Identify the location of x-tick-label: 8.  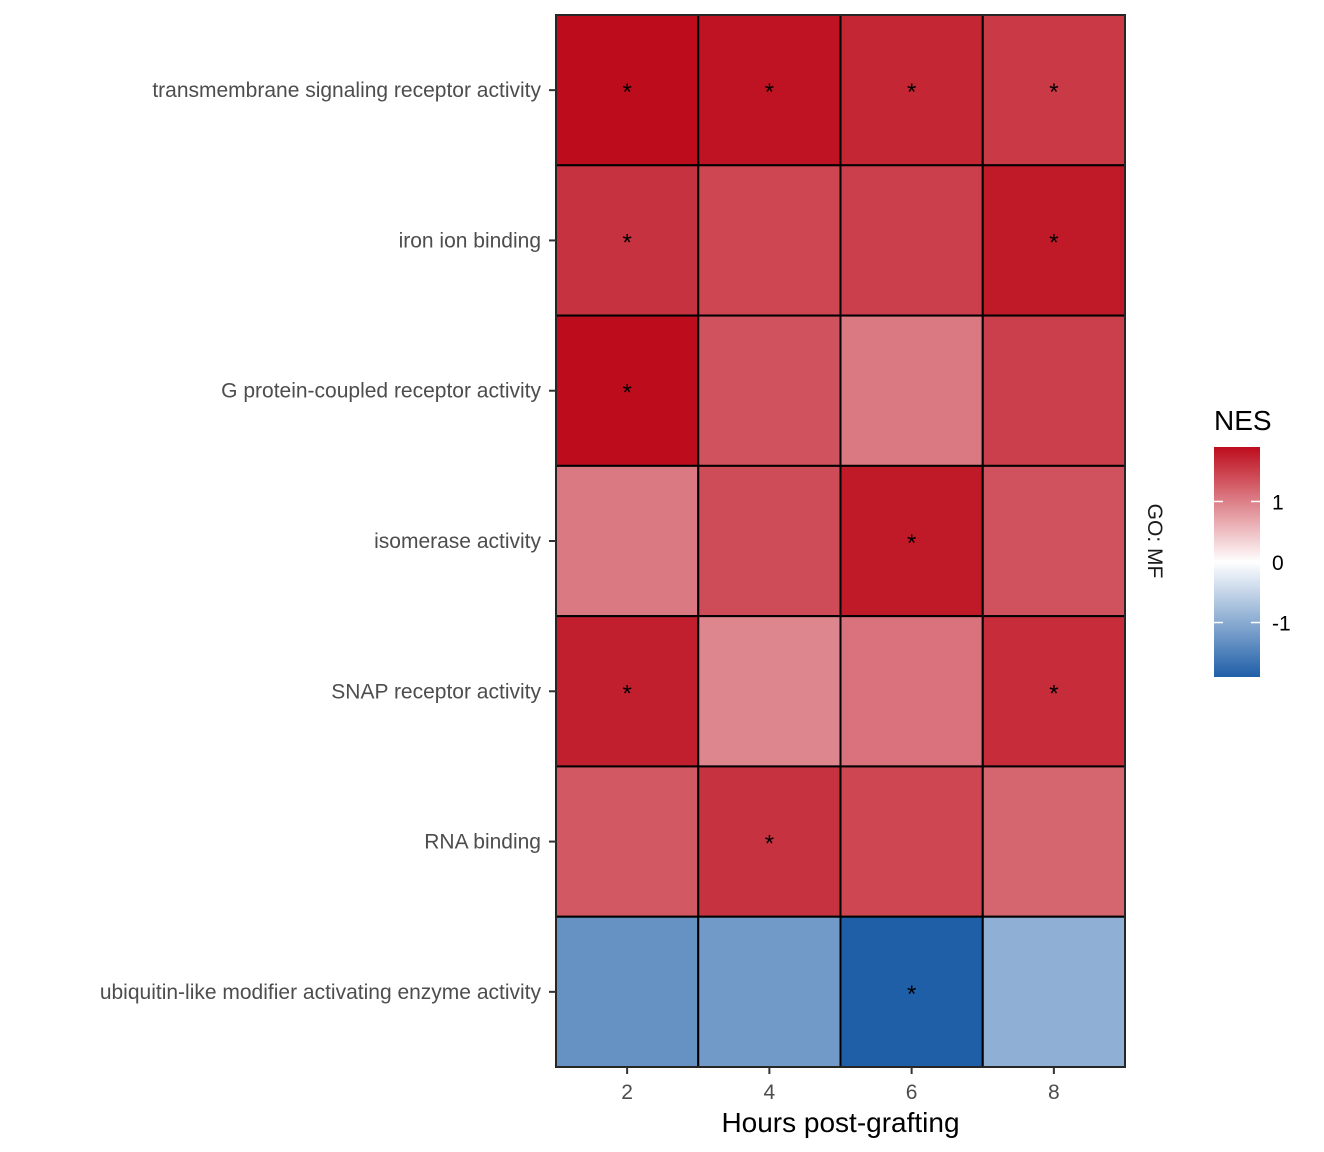
(1054, 1092).